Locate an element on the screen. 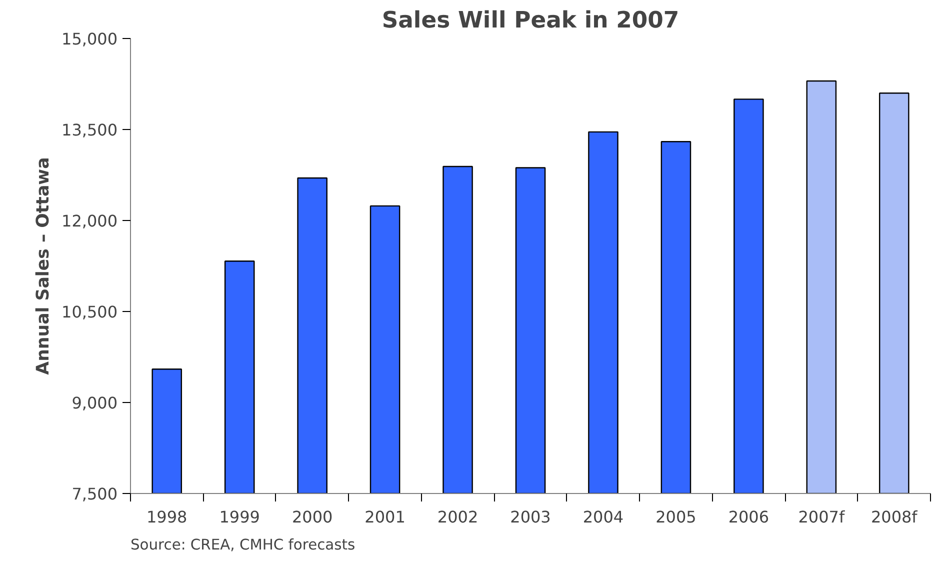 This screenshot has height=573, width=946. x-tick-label: 2004 is located at coordinates (603, 517).